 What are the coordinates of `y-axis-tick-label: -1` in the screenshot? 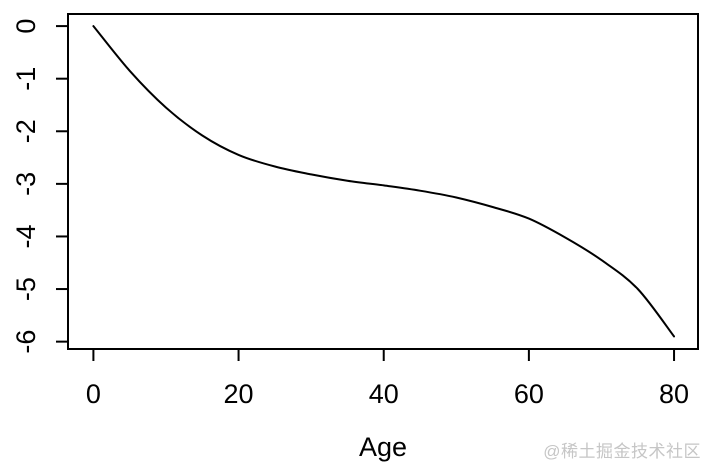 It's located at (26, 79).